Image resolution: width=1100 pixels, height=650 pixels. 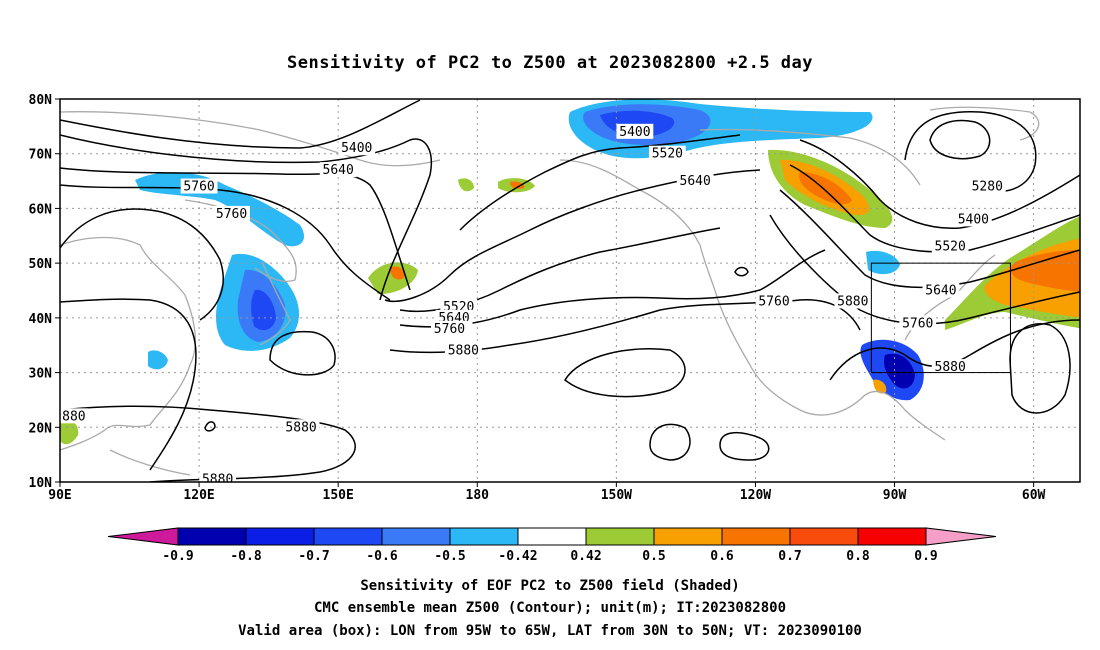 I want to click on colorbar-label: 0.7, so click(x=789, y=556).